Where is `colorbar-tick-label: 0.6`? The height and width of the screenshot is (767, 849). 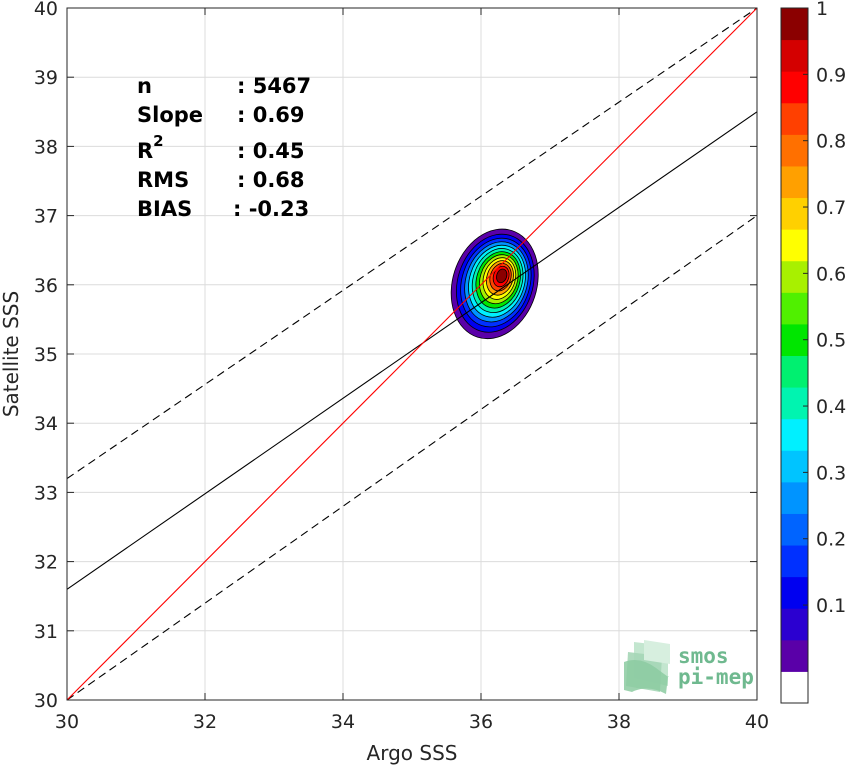 colorbar-tick-label: 0.6 is located at coordinates (831, 274).